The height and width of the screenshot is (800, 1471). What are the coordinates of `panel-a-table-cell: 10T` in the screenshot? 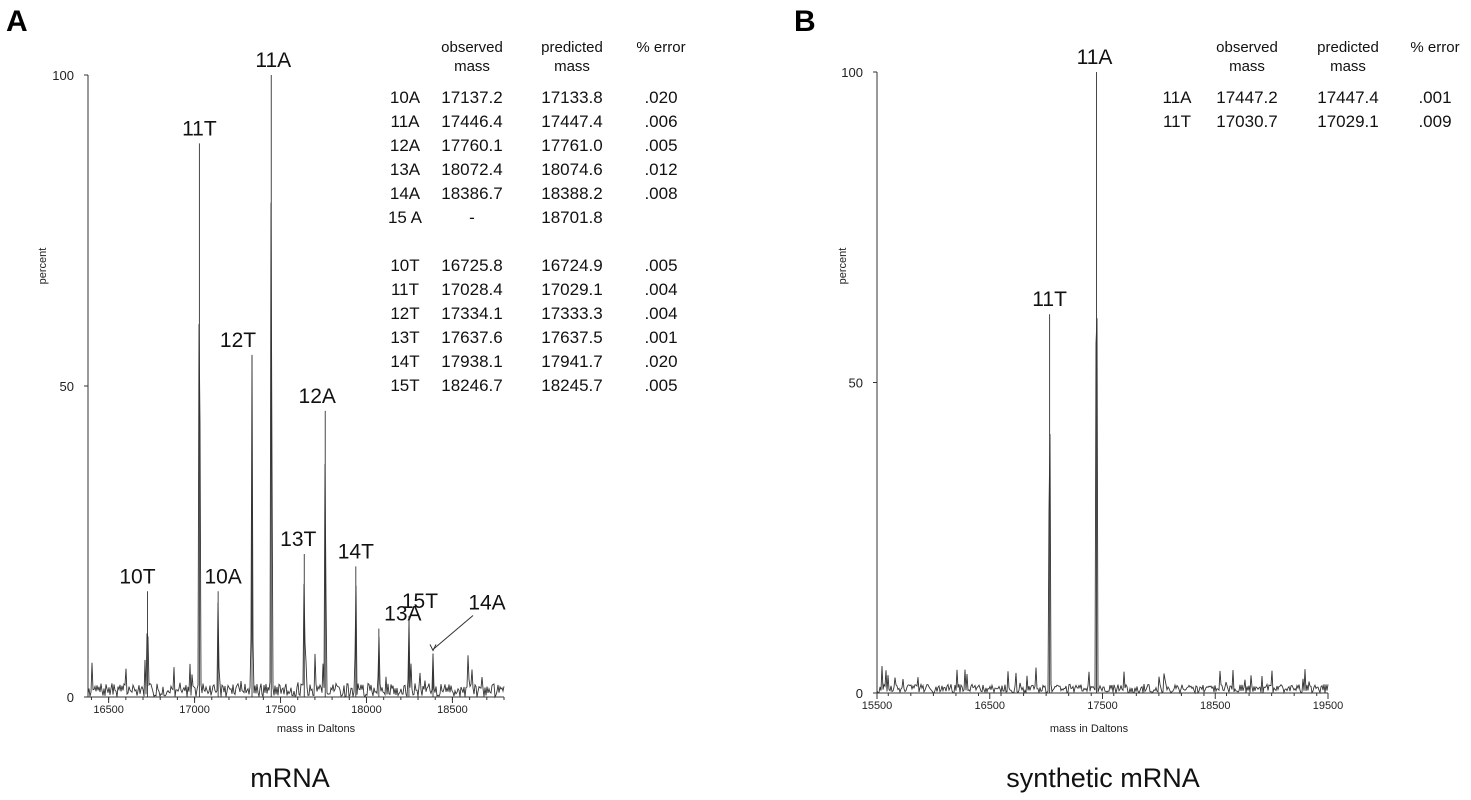 It's located at (404, 265).